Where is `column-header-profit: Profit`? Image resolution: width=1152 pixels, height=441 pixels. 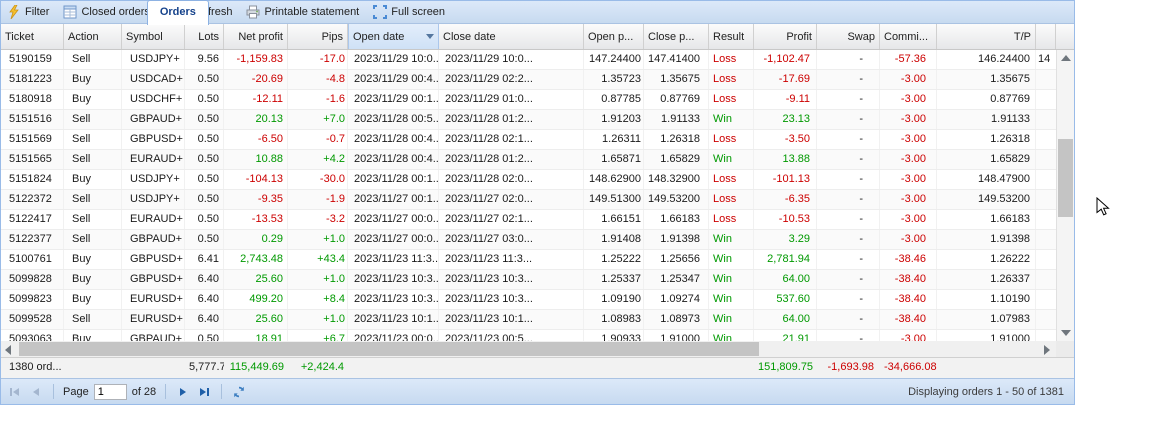 column-header-profit: Profit is located at coordinates (785, 36).